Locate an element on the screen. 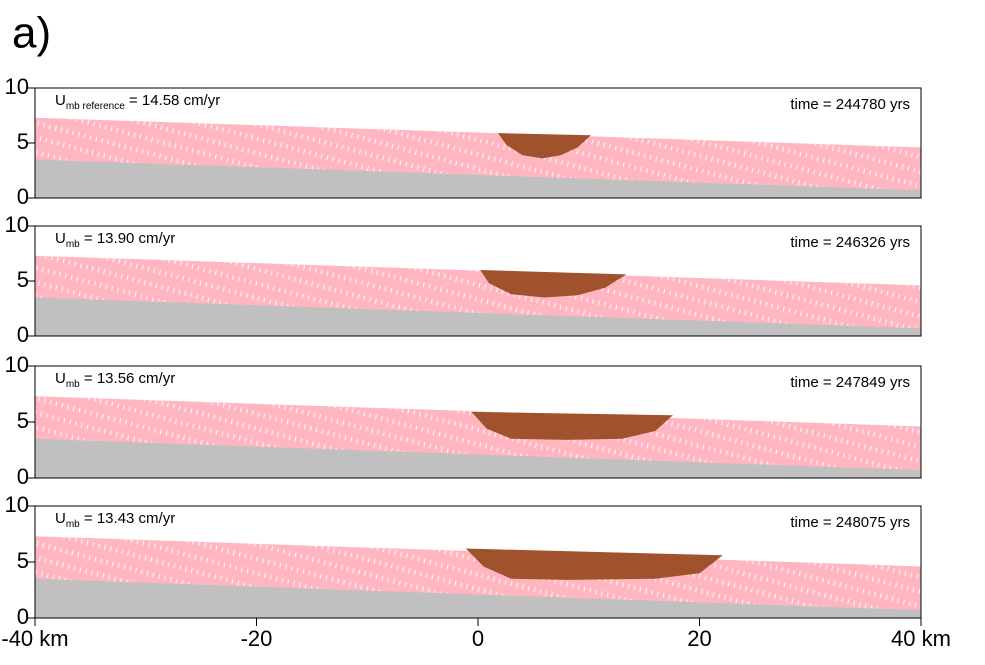  x-tick-label: -40 km is located at coordinates (34, 638).